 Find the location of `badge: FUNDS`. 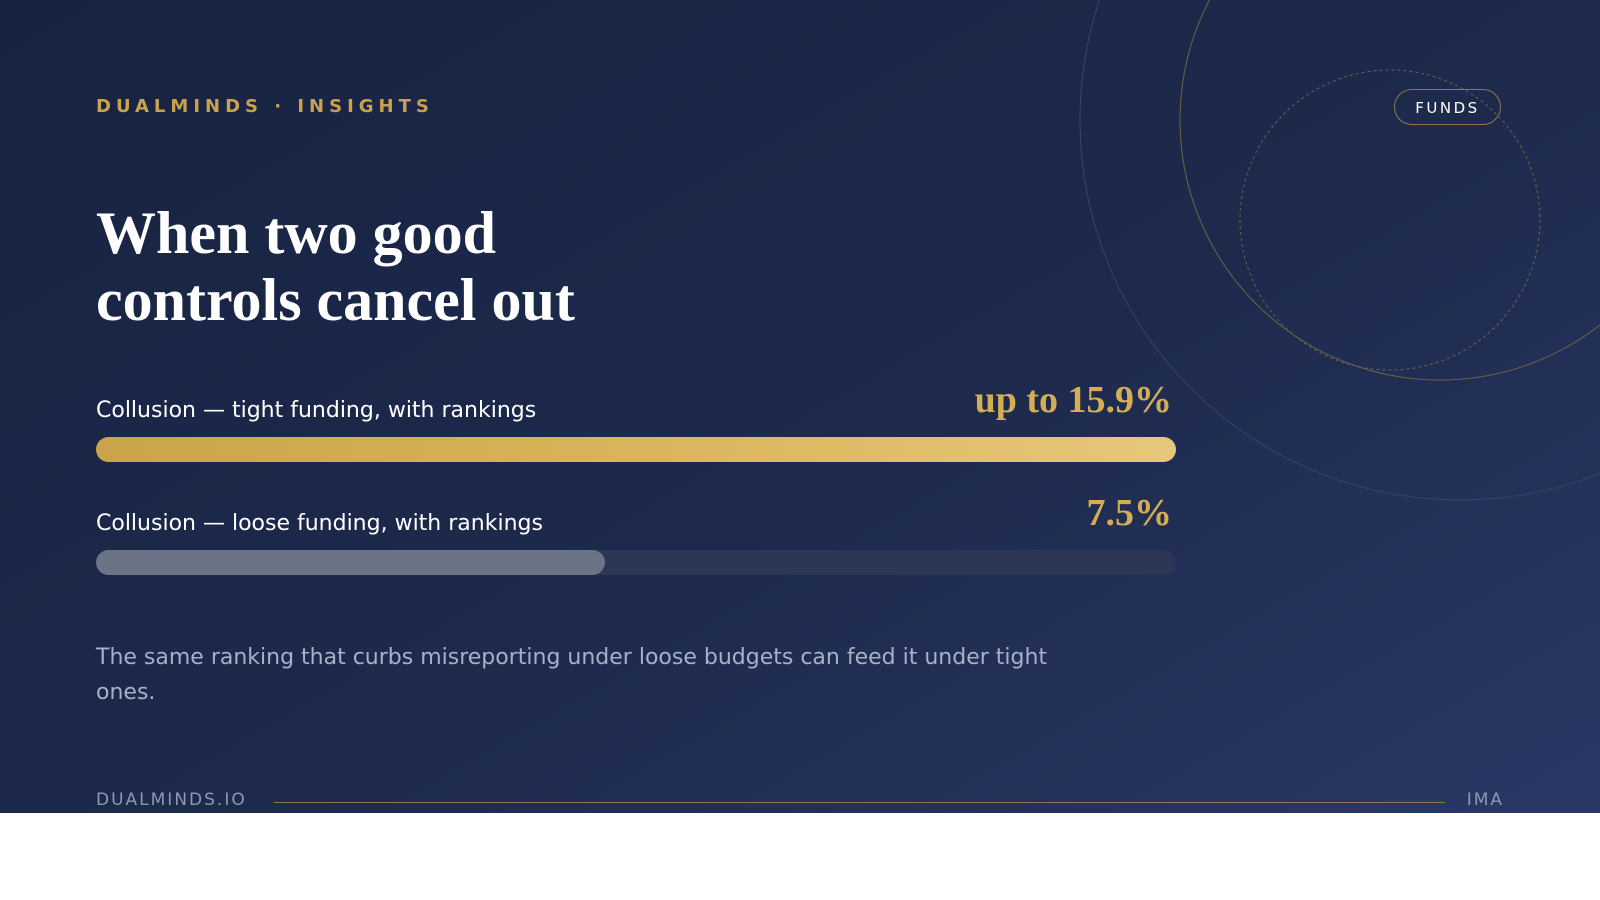

badge: FUNDS is located at coordinates (1447, 107).